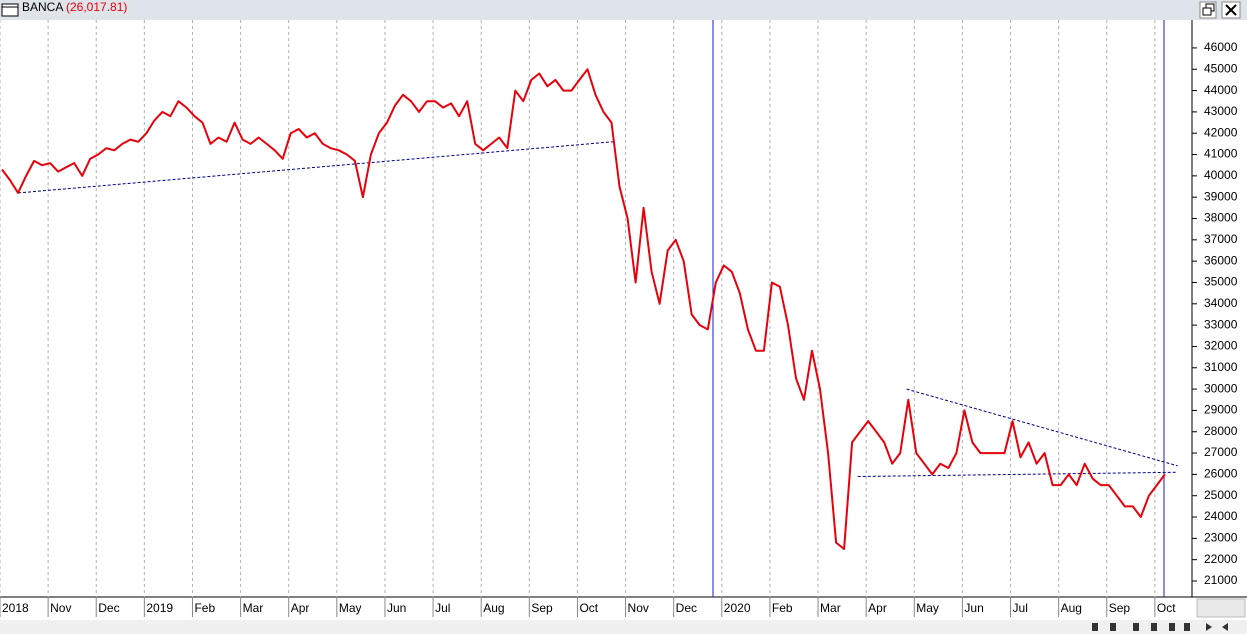 The image size is (1247, 634). What do you see at coordinates (1221, 388) in the screenshot?
I see `y-tick-label: 30000` at bounding box center [1221, 388].